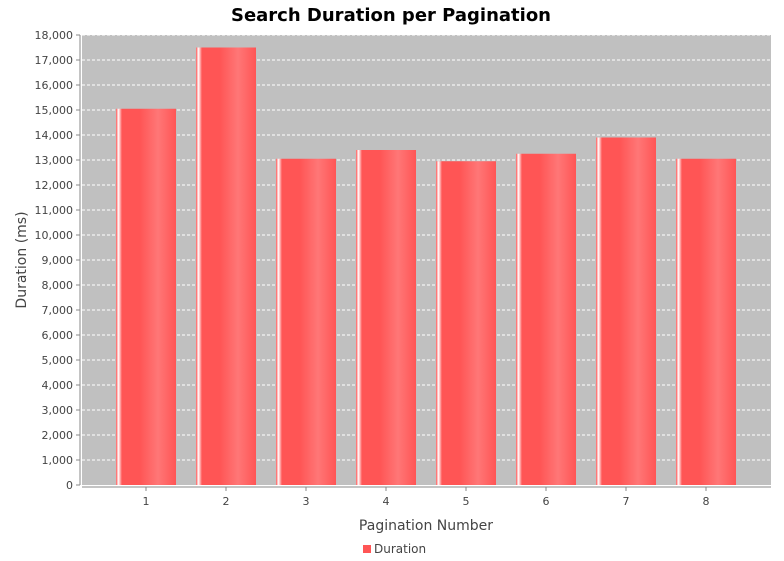 The width and height of the screenshot is (784, 561). What do you see at coordinates (58, 360) in the screenshot?
I see `y-tick-label: 5,000` at bounding box center [58, 360].